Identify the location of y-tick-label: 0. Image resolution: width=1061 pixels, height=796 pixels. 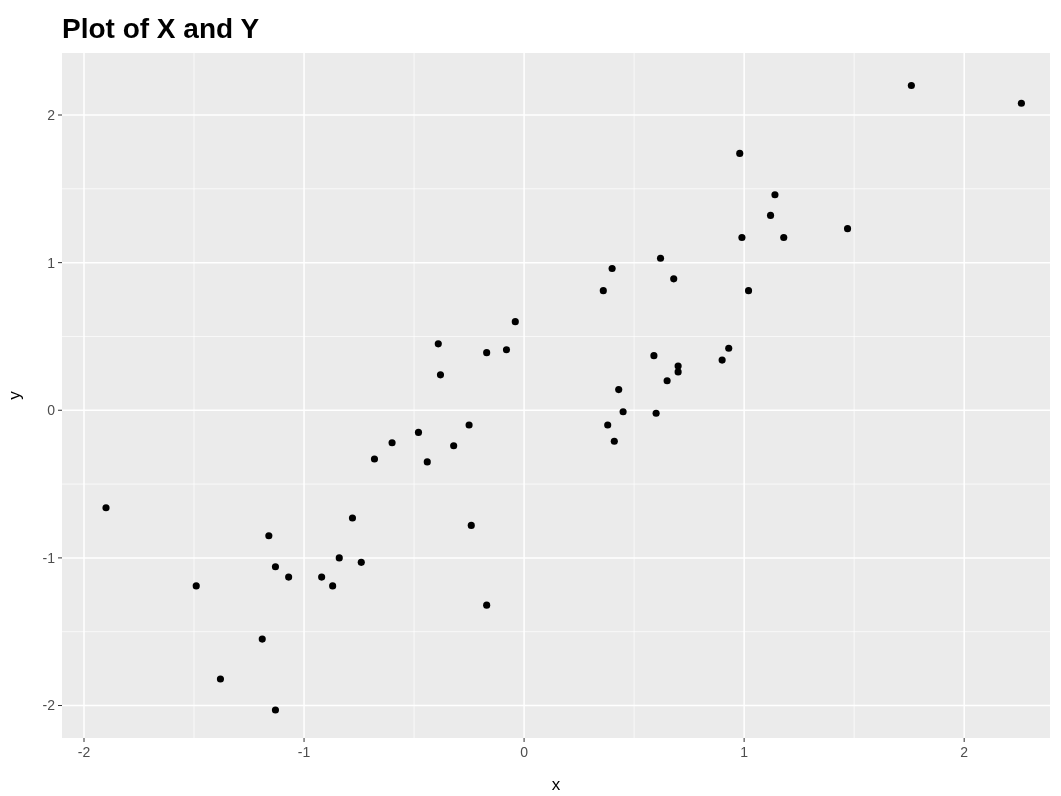
(51, 410).